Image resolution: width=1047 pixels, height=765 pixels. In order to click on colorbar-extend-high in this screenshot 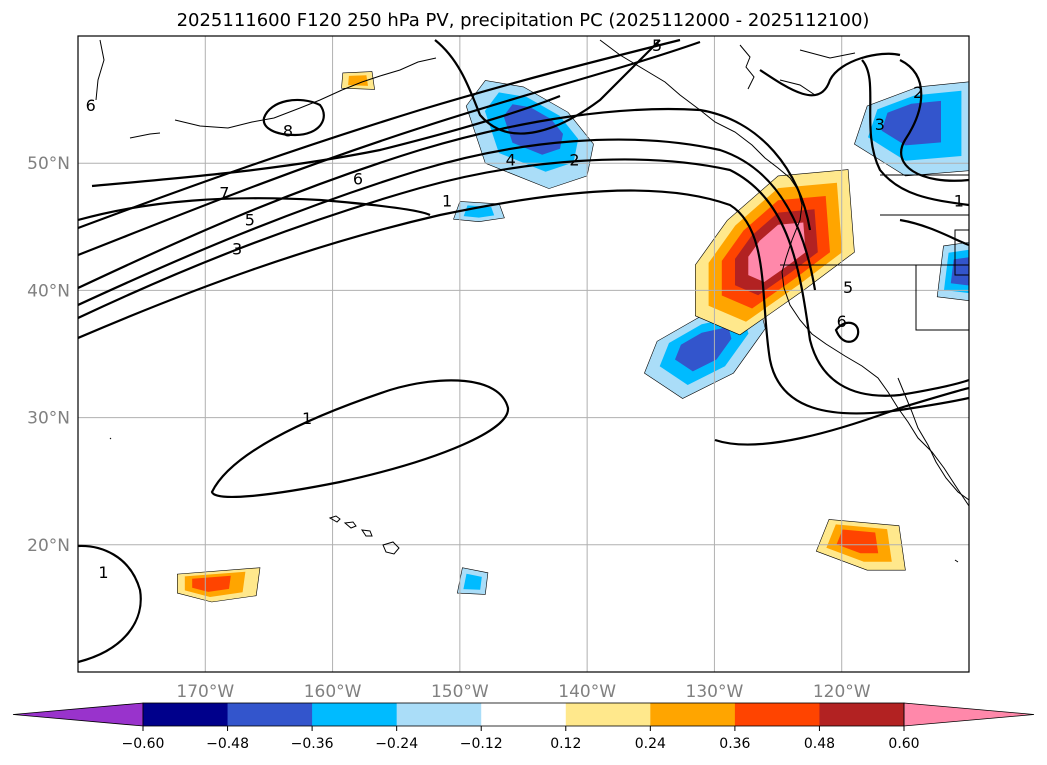, I will do `click(969, 714)`.